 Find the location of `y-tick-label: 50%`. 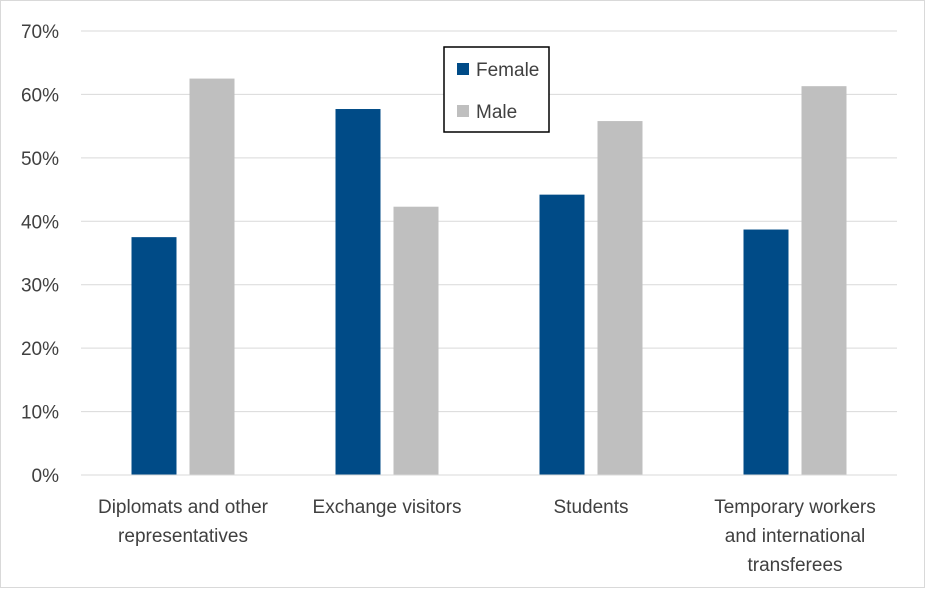

y-tick-label: 50% is located at coordinates (40, 159).